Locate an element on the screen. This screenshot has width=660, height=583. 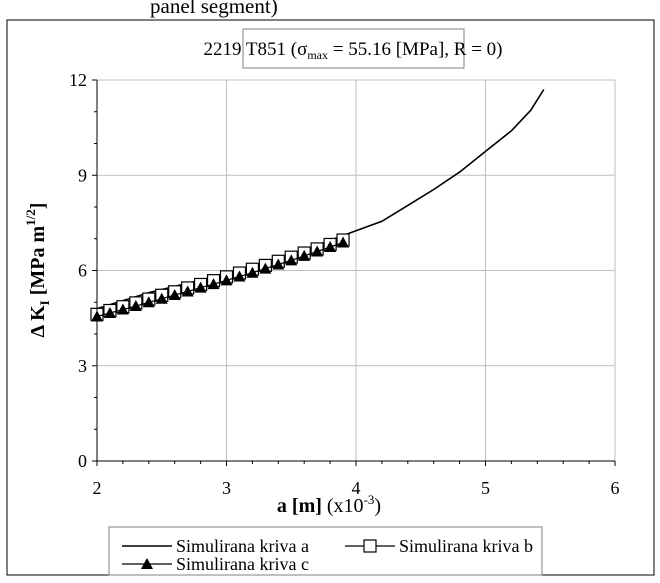
y-tick-label: 6 is located at coordinates (82, 271).